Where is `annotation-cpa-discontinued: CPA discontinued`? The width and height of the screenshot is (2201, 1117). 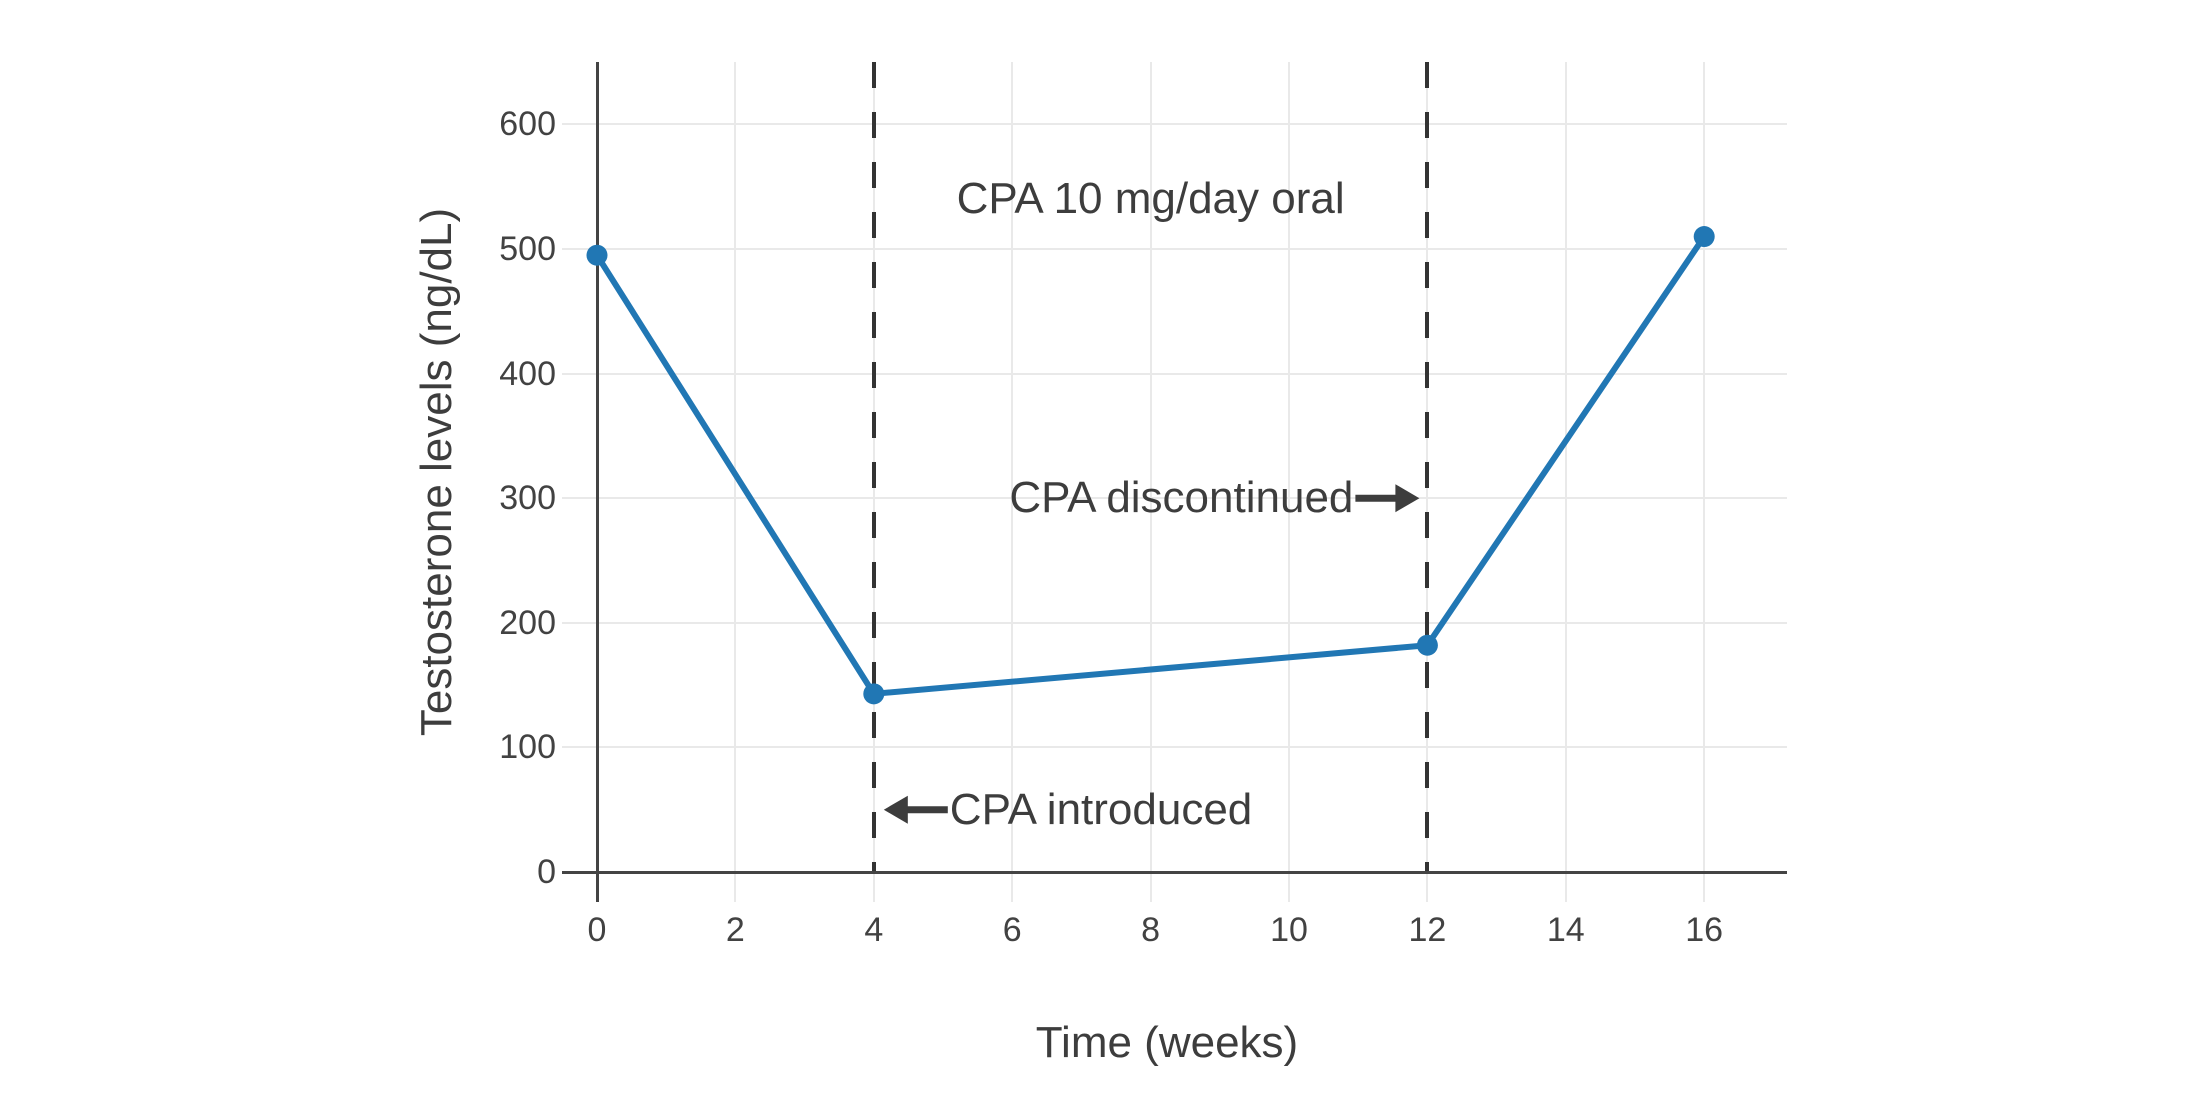
annotation-cpa-discontinued: CPA discontinued is located at coordinates (1181, 498).